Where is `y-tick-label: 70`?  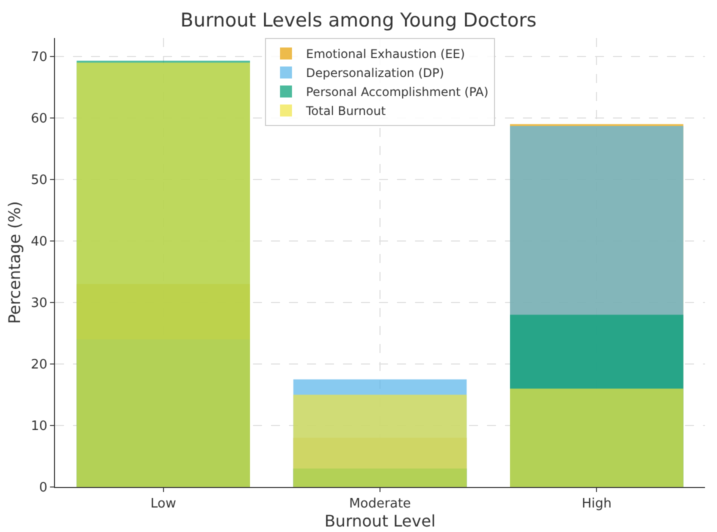
y-tick-label: 70 is located at coordinates (39, 57).